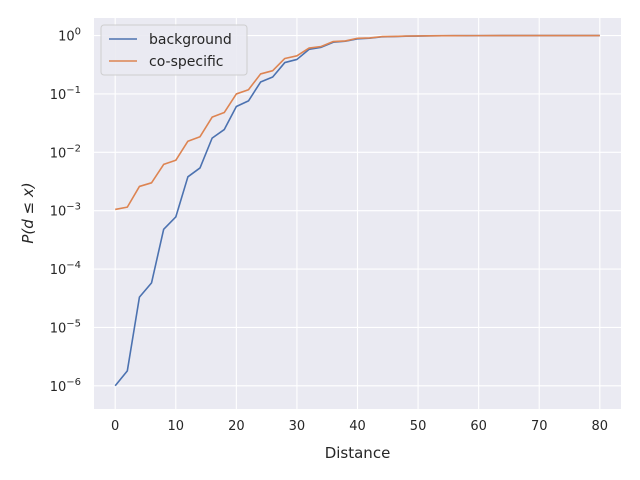  Describe the element at coordinates (176, 426) in the screenshot. I see `x-tick-label: 10` at that location.